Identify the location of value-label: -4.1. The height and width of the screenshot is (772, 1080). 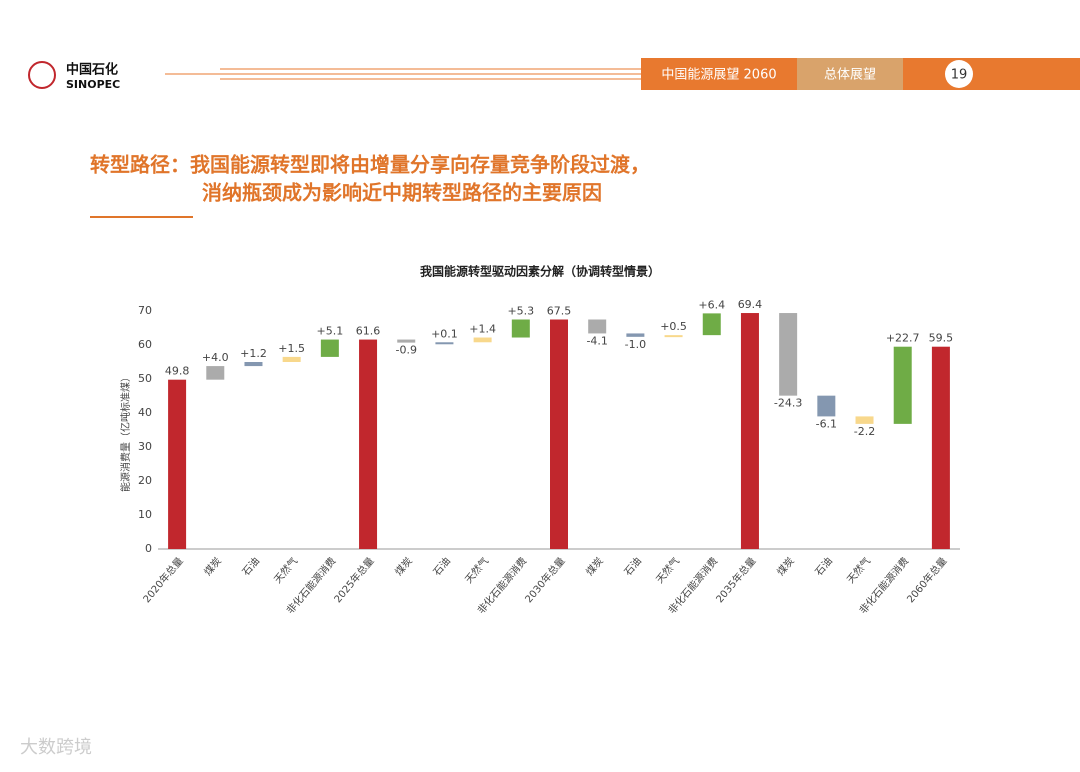
(596, 340).